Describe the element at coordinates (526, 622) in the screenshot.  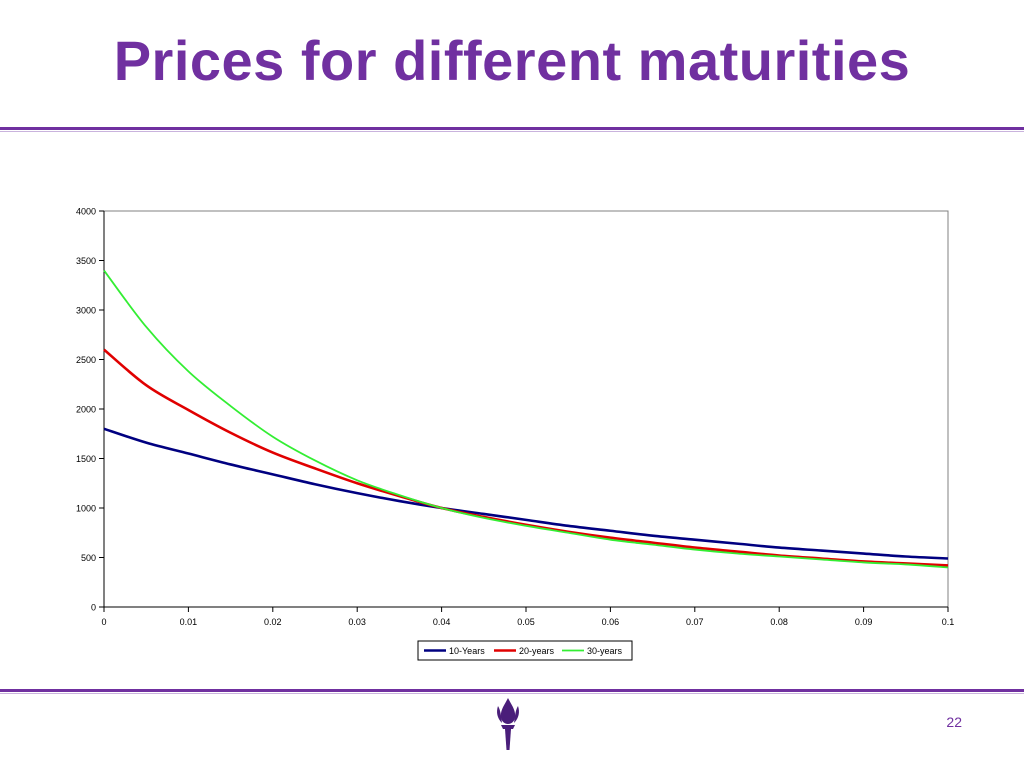
I see `x-tick-label: 0.05` at that location.